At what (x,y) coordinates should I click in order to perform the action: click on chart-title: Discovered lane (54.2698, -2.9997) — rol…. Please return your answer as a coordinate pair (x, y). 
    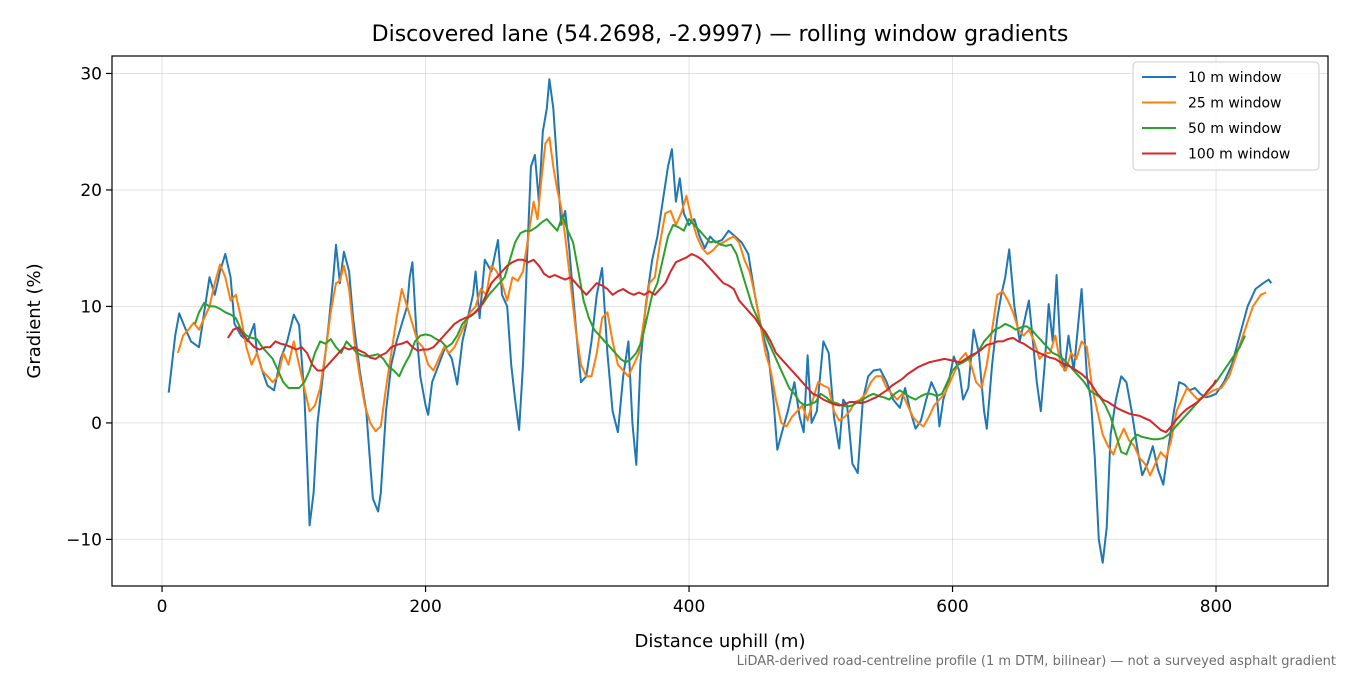
    Looking at the image, I should click on (720, 34).